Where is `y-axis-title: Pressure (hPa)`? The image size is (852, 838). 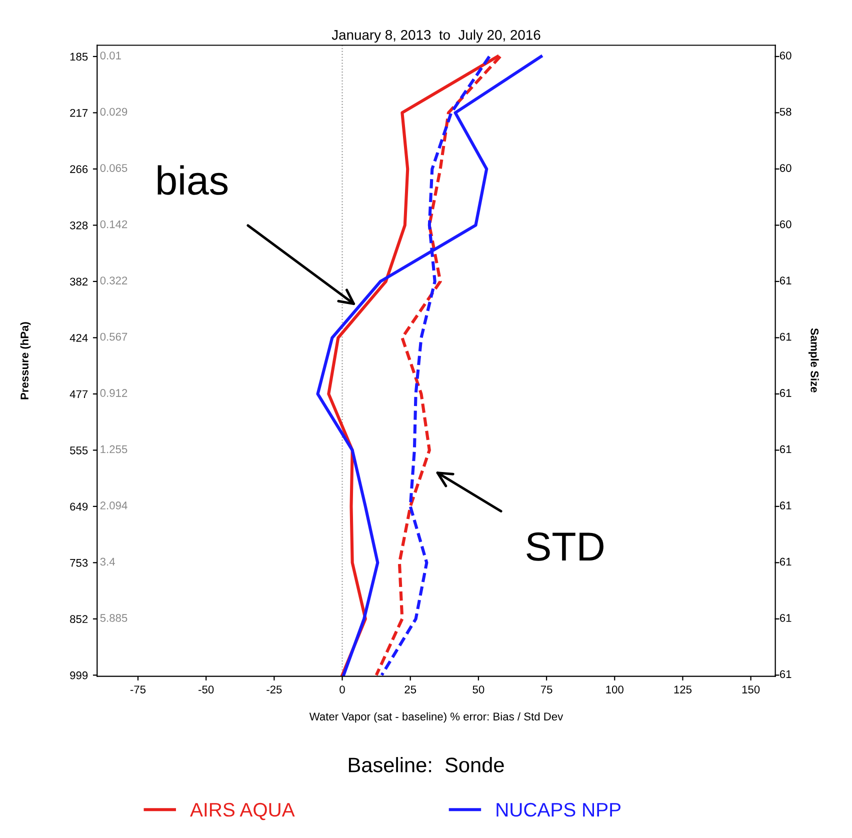
y-axis-title: Pressure (hPa) is located at coordinates (25, 361).